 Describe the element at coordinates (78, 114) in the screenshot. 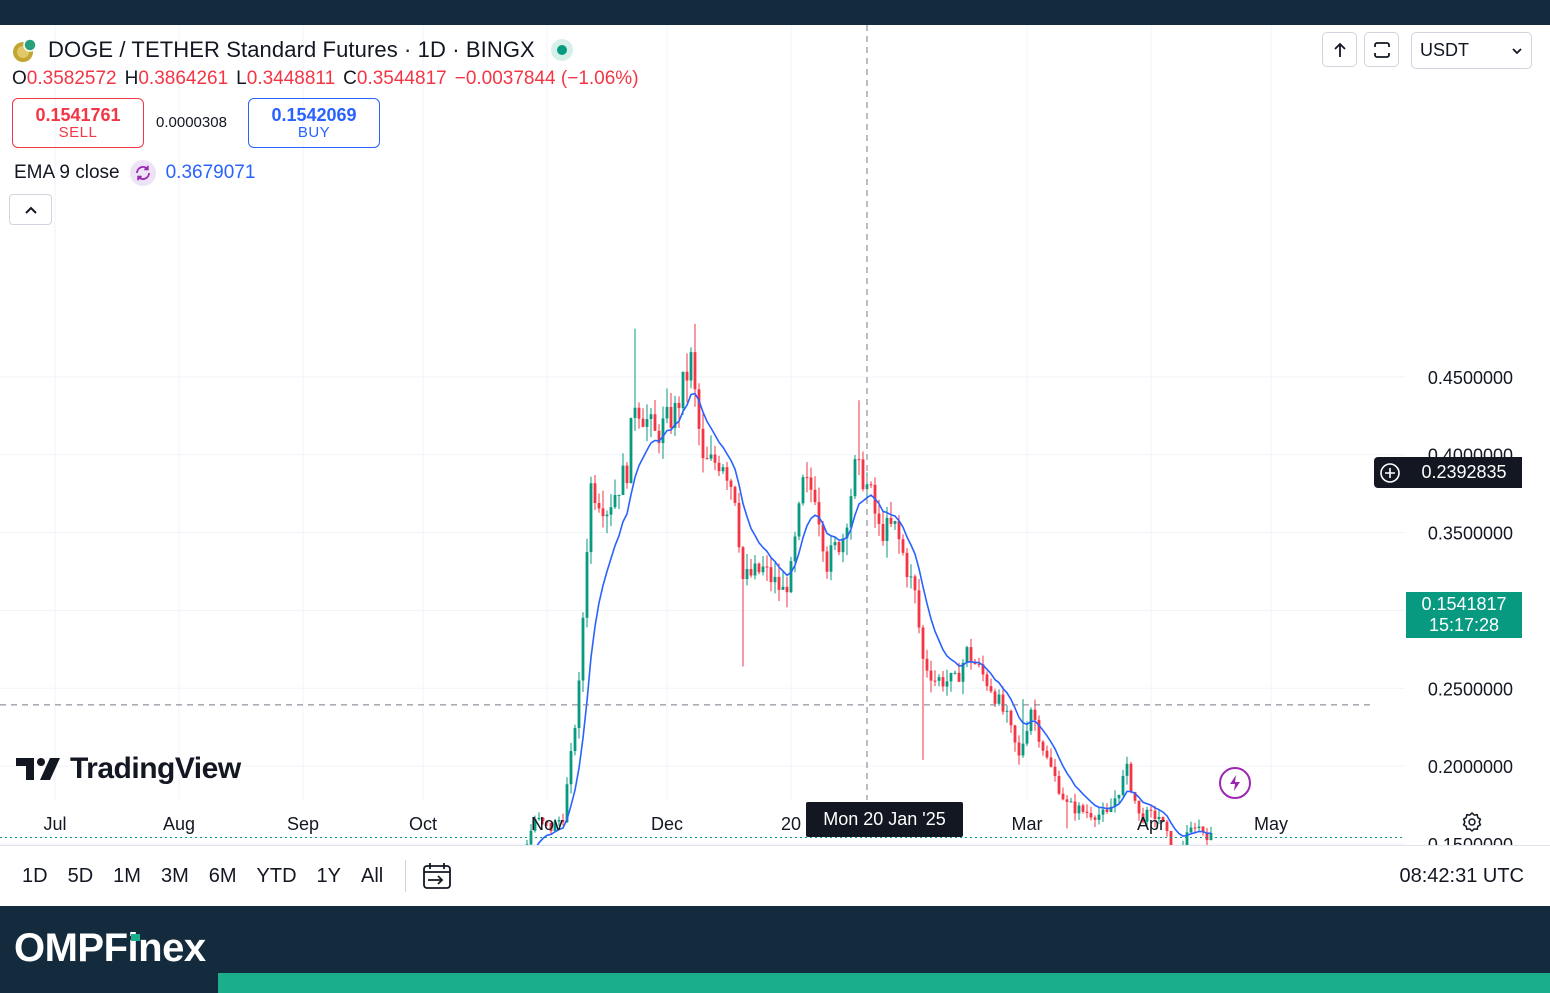

I see `sell-price: 0.1541761` at that location.